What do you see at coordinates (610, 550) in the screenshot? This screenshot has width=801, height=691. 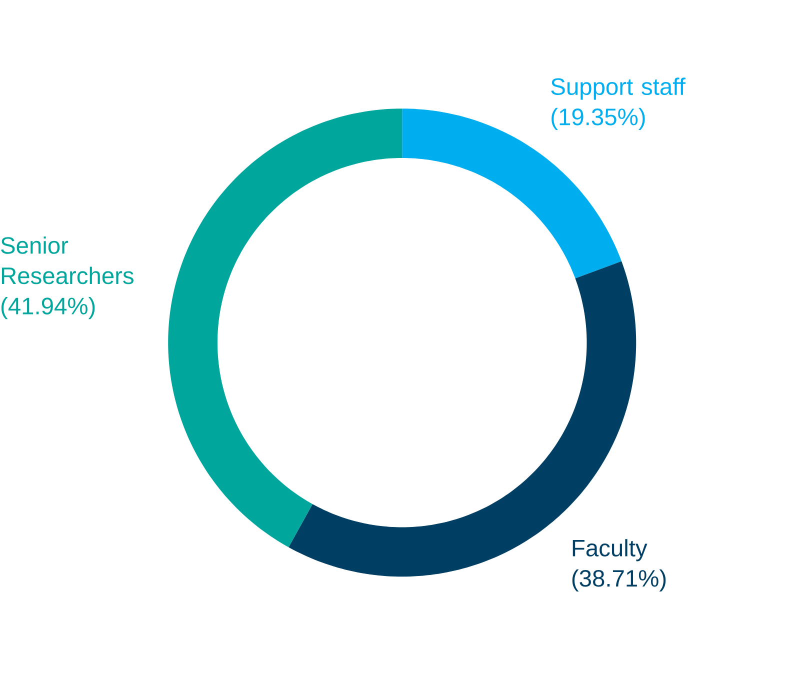 I see `slice-label: Faculty` at bounding box center [610, 550].